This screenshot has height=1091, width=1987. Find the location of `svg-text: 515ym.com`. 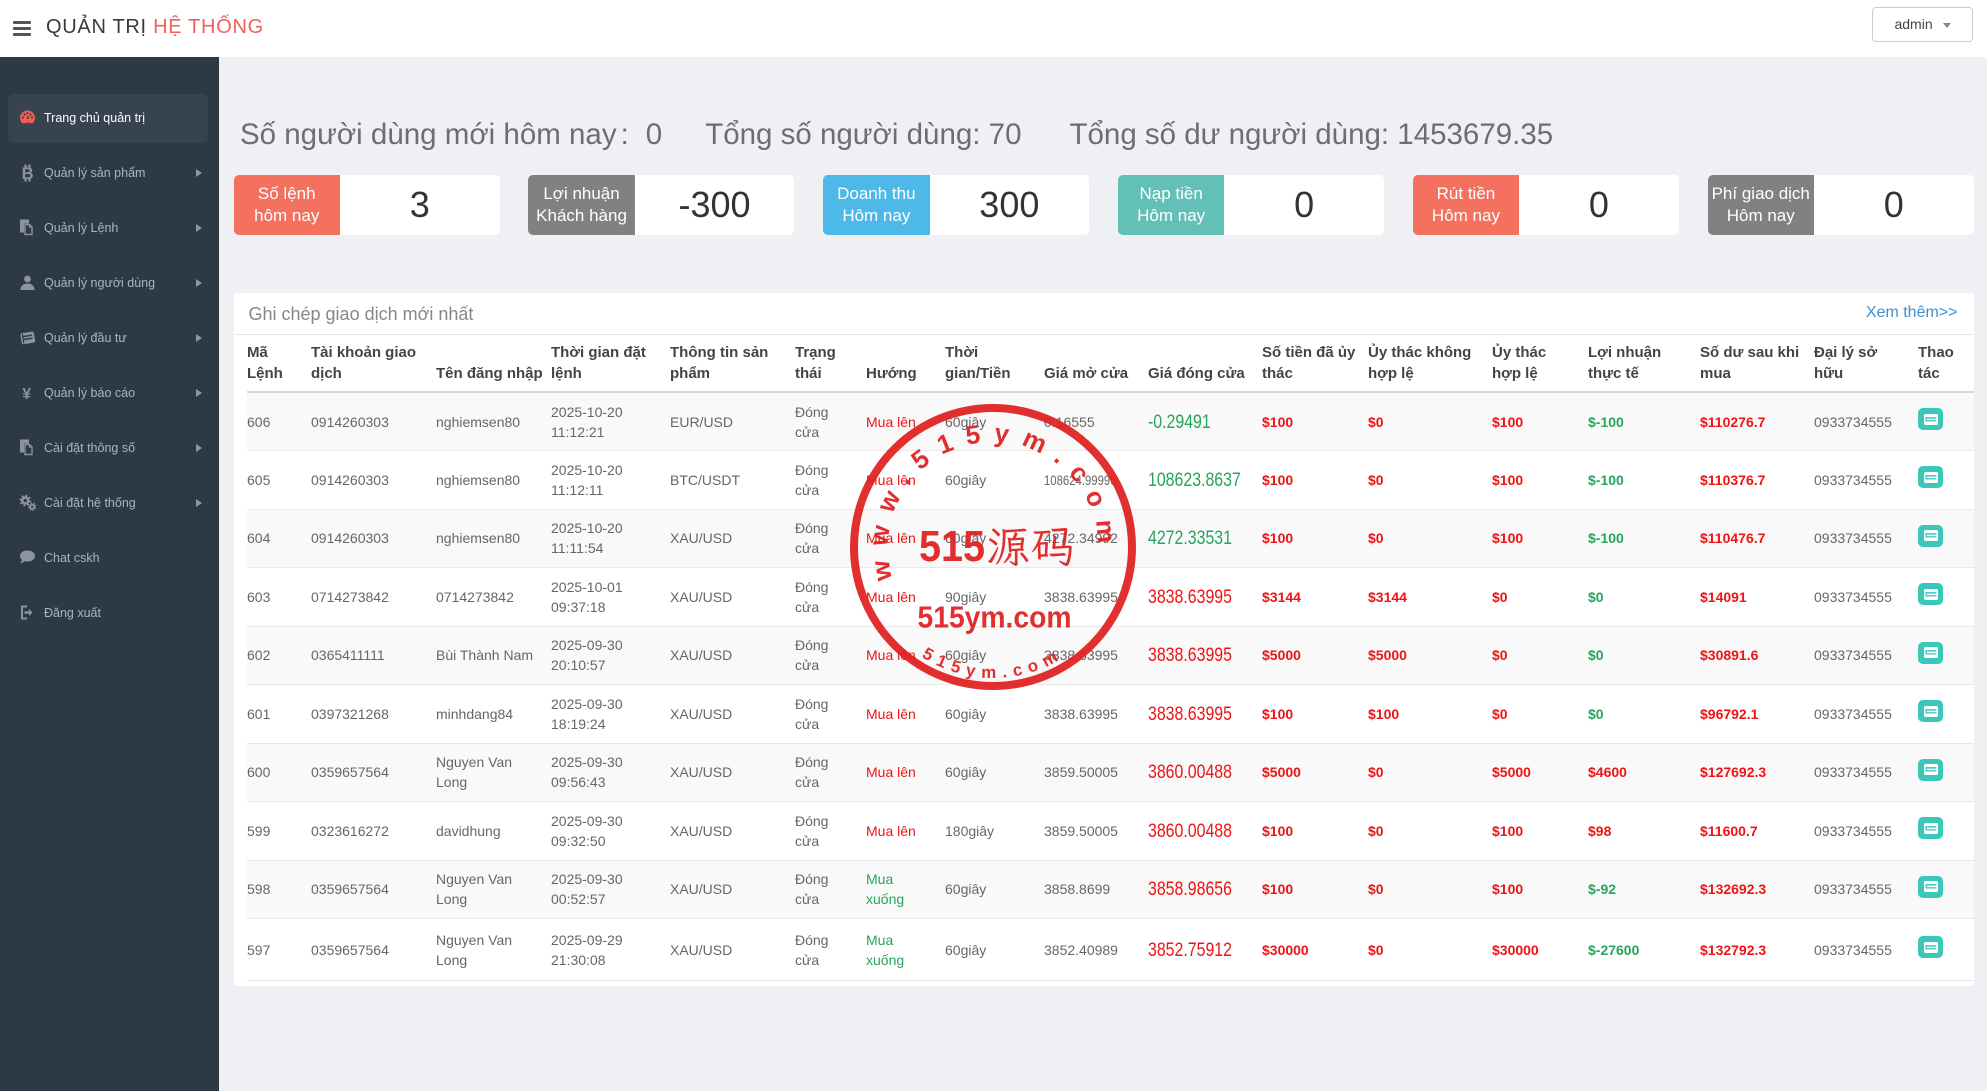

svg-text: 515ym.com is located at coordinates (995, 617).